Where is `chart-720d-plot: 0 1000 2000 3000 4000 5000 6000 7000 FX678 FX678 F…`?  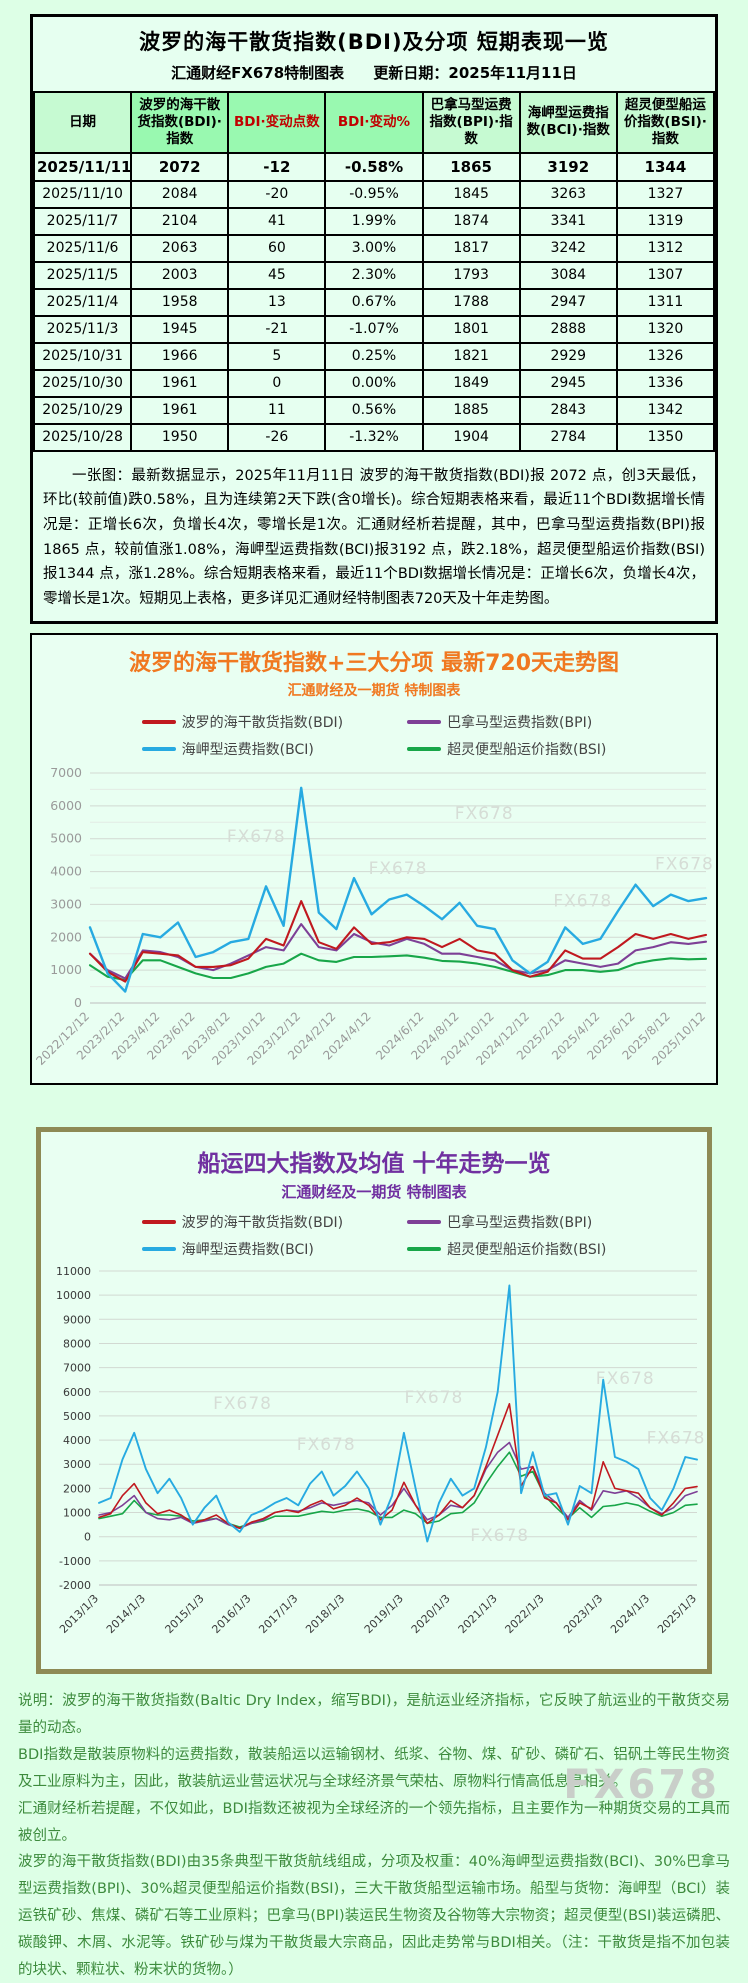
chart-720d-plot: 0 1000 2000 3000 4000 5000 6000 7000 FX678 FX678 F… is located at coordinates (378, 920).